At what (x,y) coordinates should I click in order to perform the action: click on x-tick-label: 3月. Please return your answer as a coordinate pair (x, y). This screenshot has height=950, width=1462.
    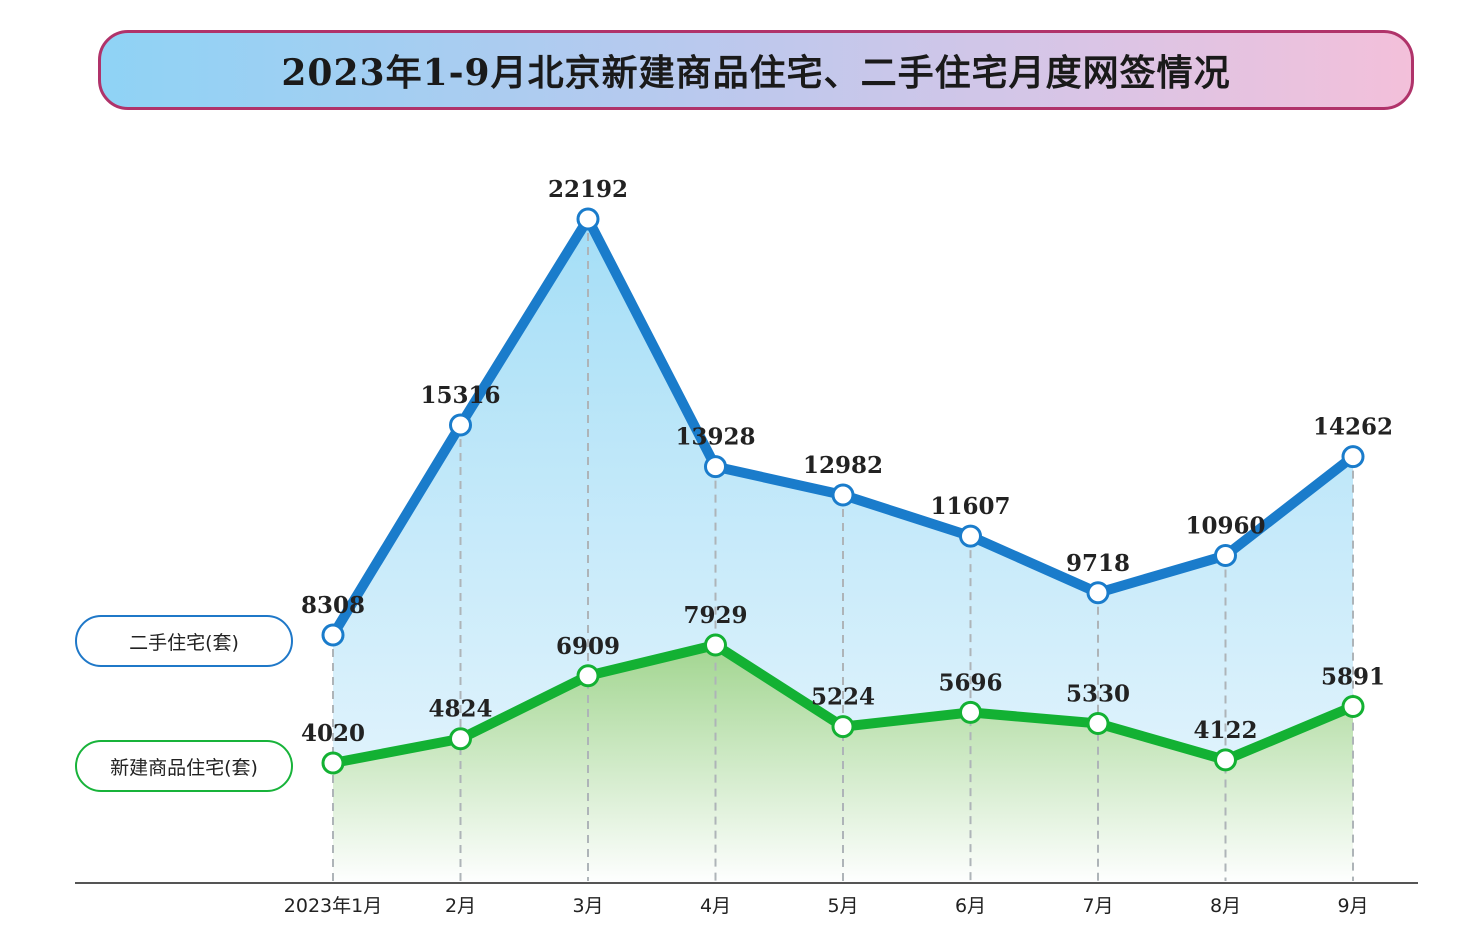
    Looking at the image, I should click on (587, 906).